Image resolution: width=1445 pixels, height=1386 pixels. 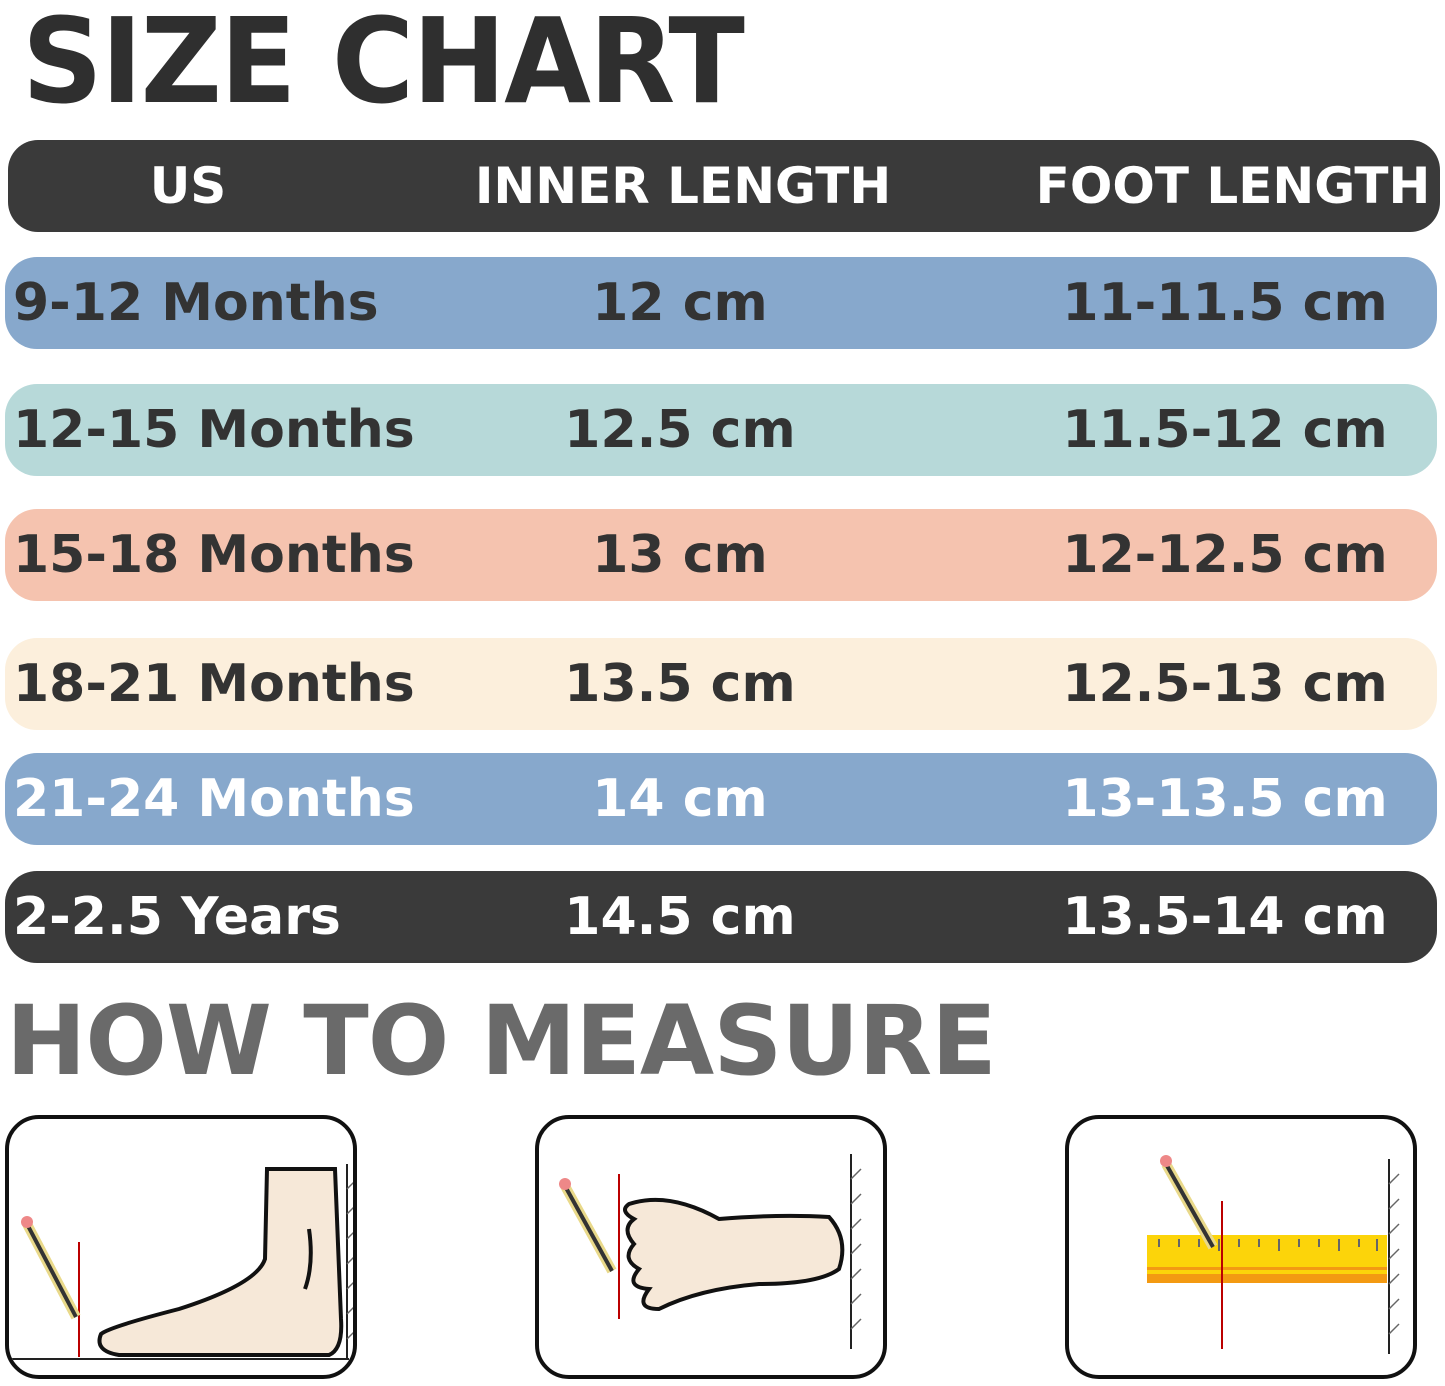 What do you see at coordinates (680, 684) in the screenshot?
I see `inner-length-cell: 13.5 cm` at bounding box center [680, 684].